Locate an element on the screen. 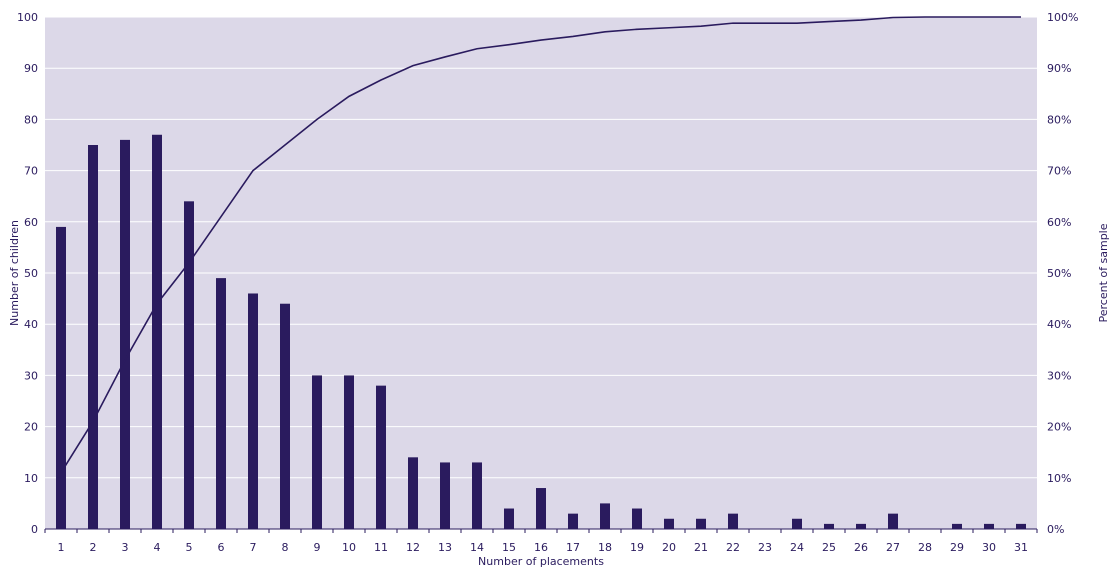 Image resolution: width=1111 pixels, height=567 pixels. x-tick-label: 30 is located at coordinates (989, 547).